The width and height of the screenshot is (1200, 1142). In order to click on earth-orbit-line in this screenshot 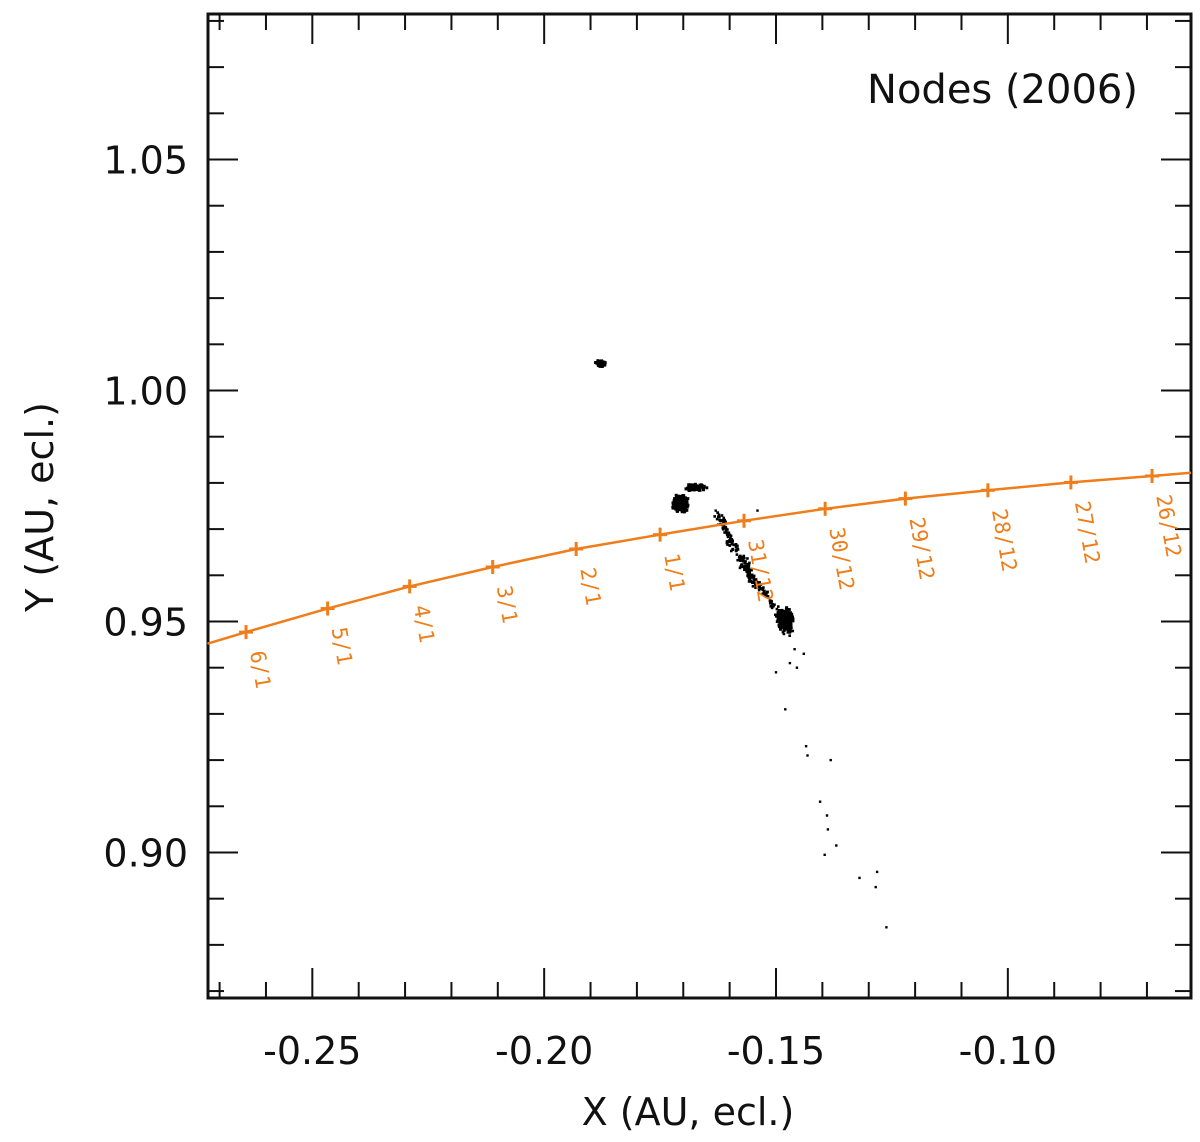, I will do `click(699, 558)`.